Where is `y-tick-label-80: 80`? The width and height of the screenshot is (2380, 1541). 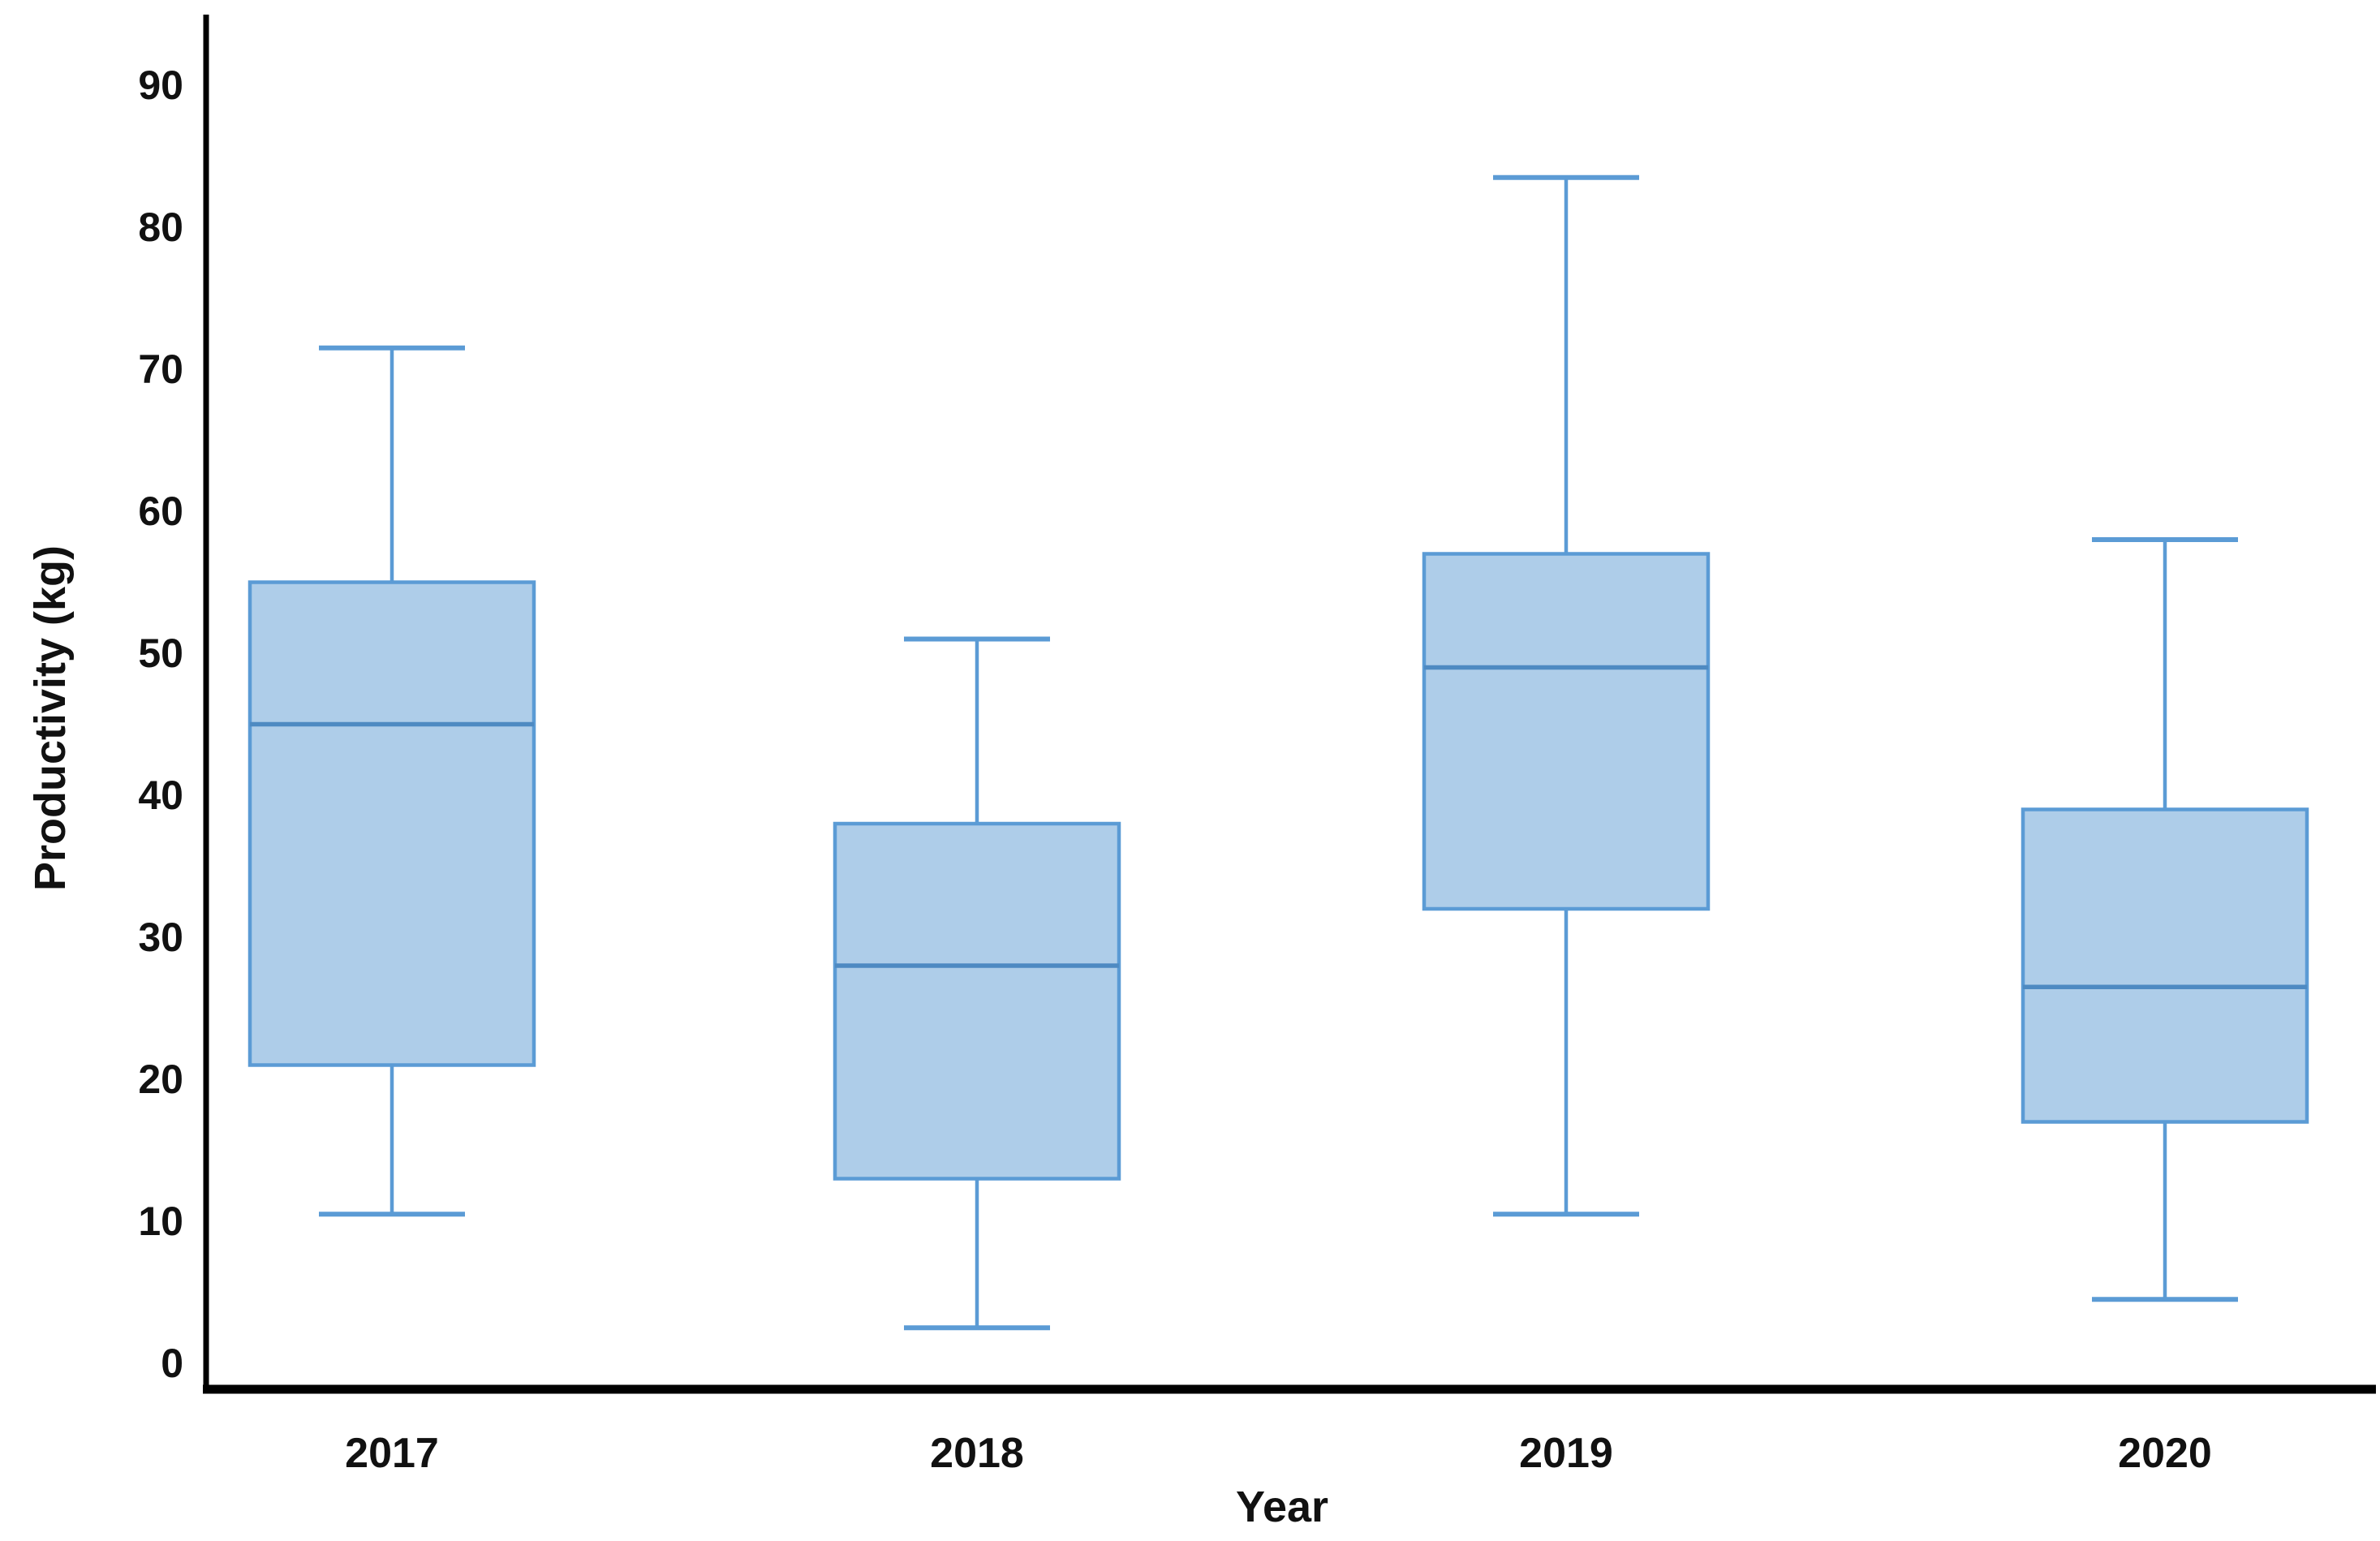
y-tick-label-80: 80 is located at coordinates (160, 227).